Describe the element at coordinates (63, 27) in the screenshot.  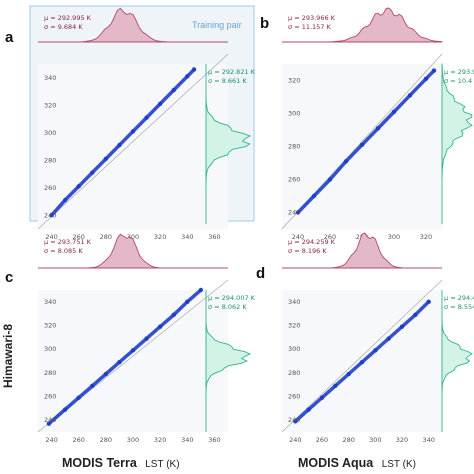
I see `top-kde-sd: σ = 9.684 K` at that location.